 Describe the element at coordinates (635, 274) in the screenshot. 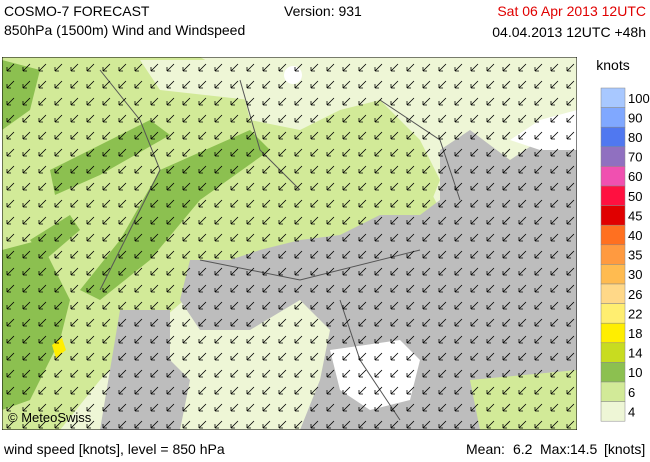

I see `legend-label: 30` at that location.